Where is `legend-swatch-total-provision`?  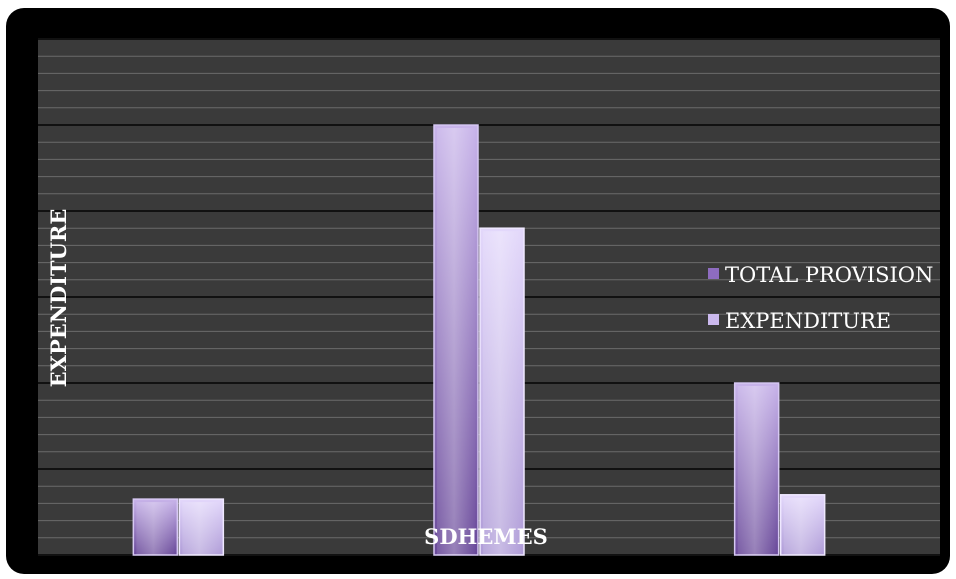 legend-swatch-total-provision is located at coordinates (713, 273).